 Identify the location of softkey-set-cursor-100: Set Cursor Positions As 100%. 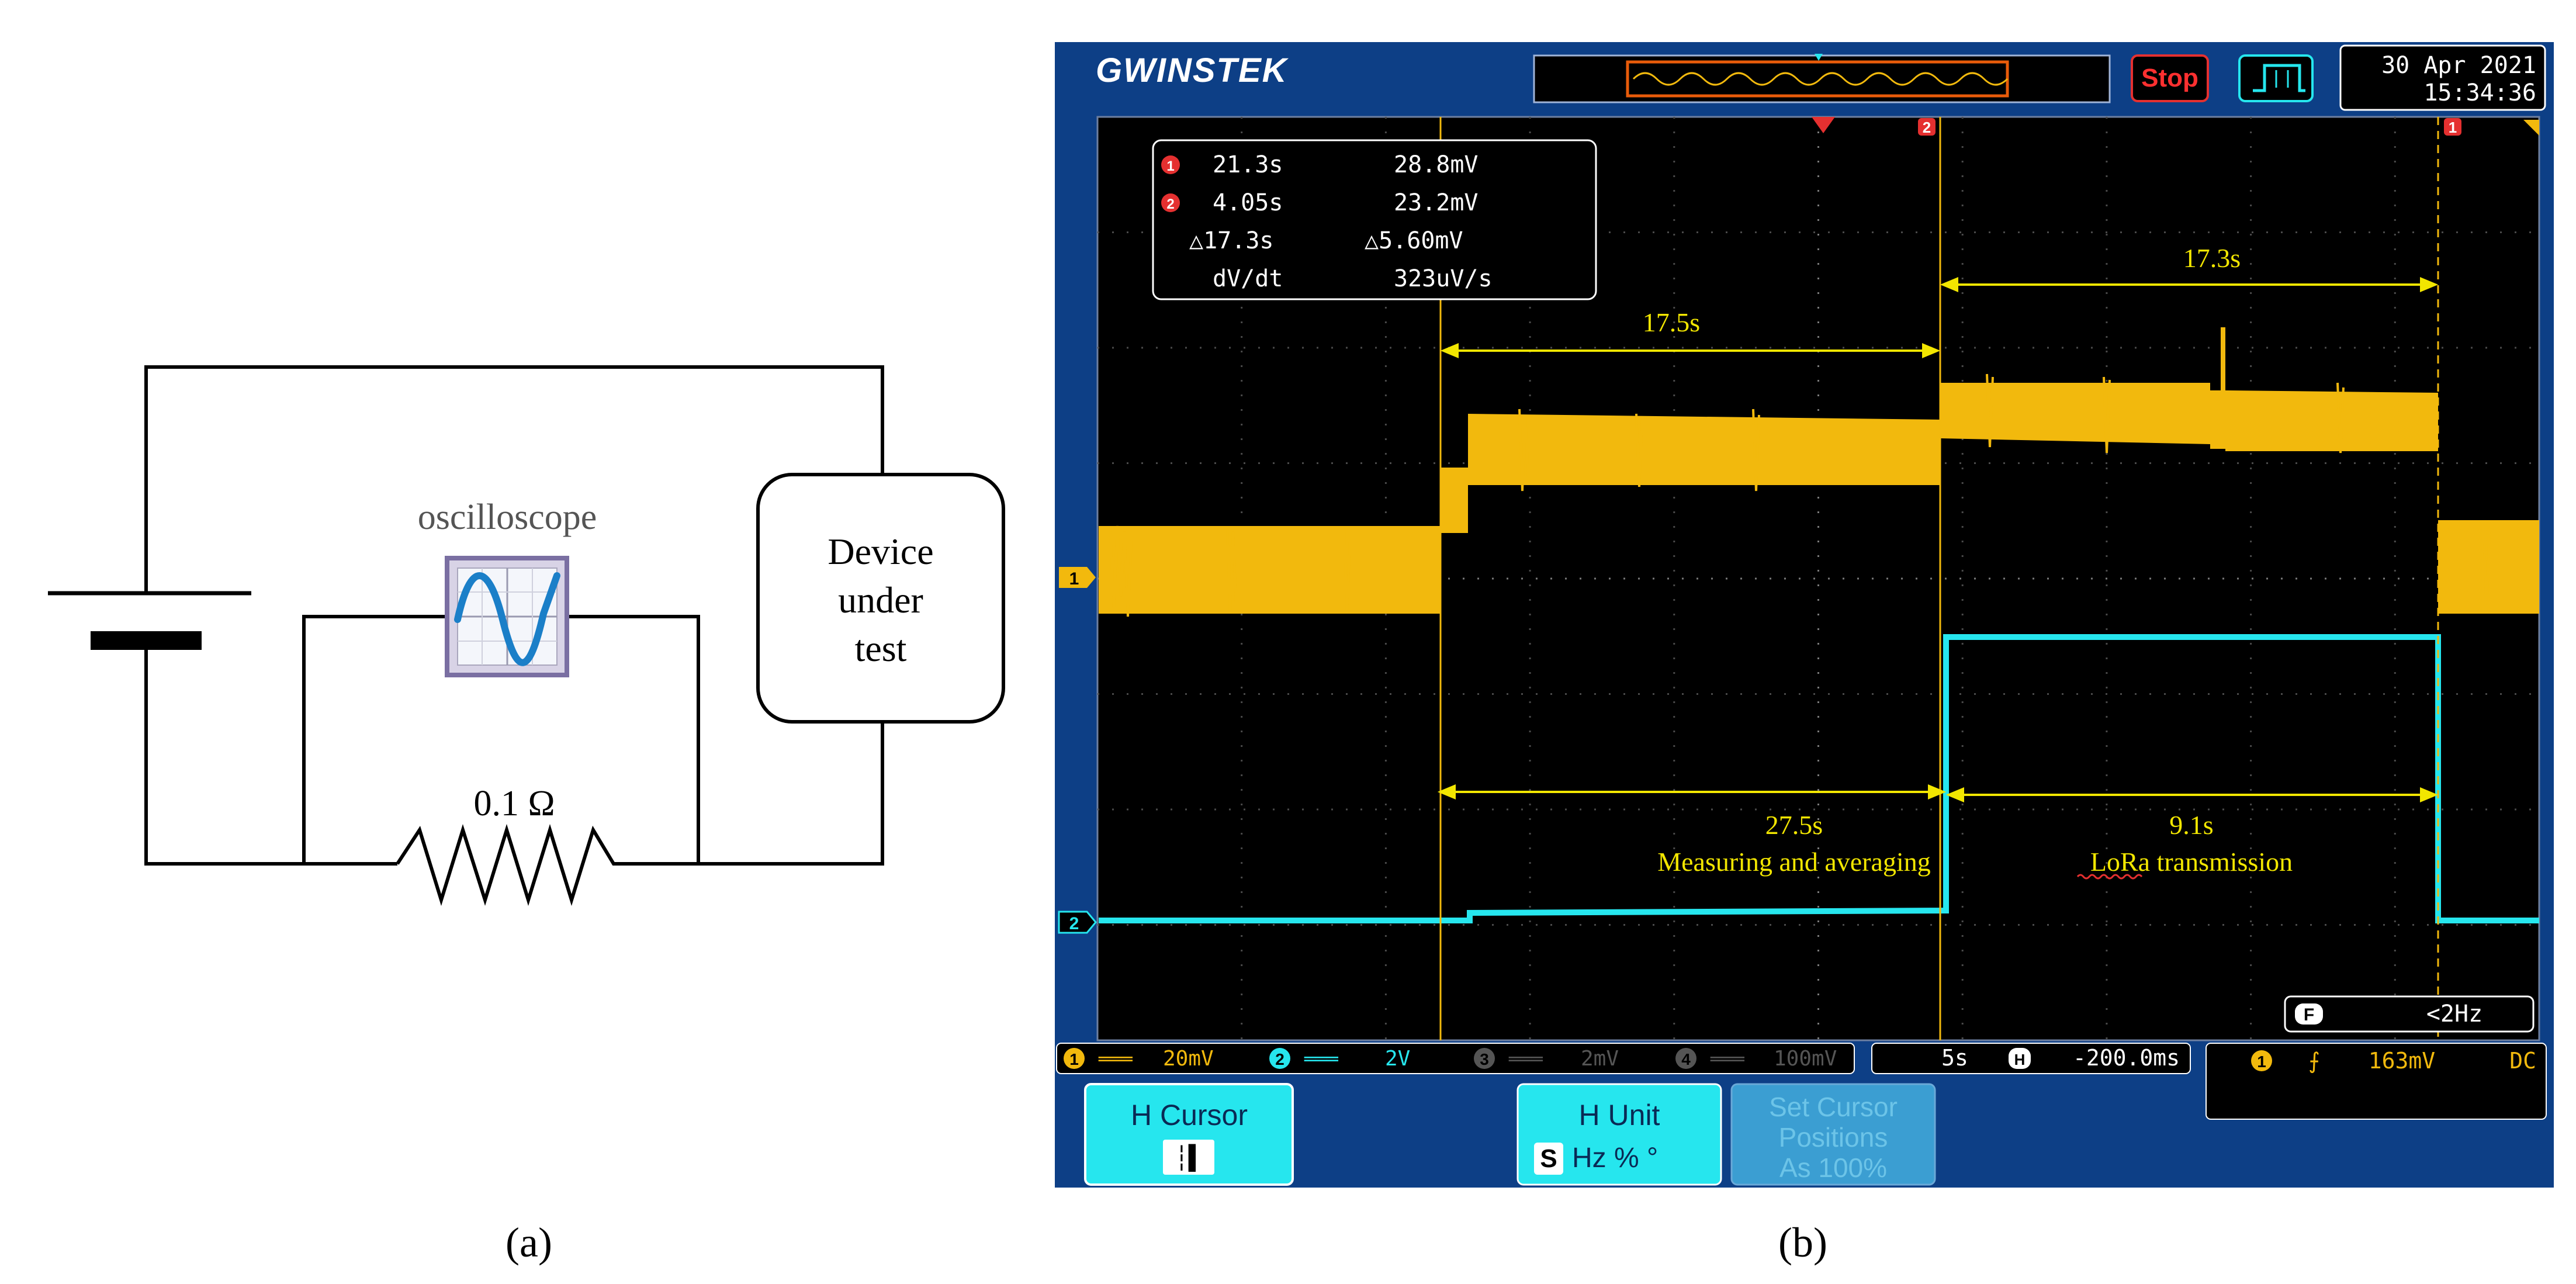
(1833, 1135).